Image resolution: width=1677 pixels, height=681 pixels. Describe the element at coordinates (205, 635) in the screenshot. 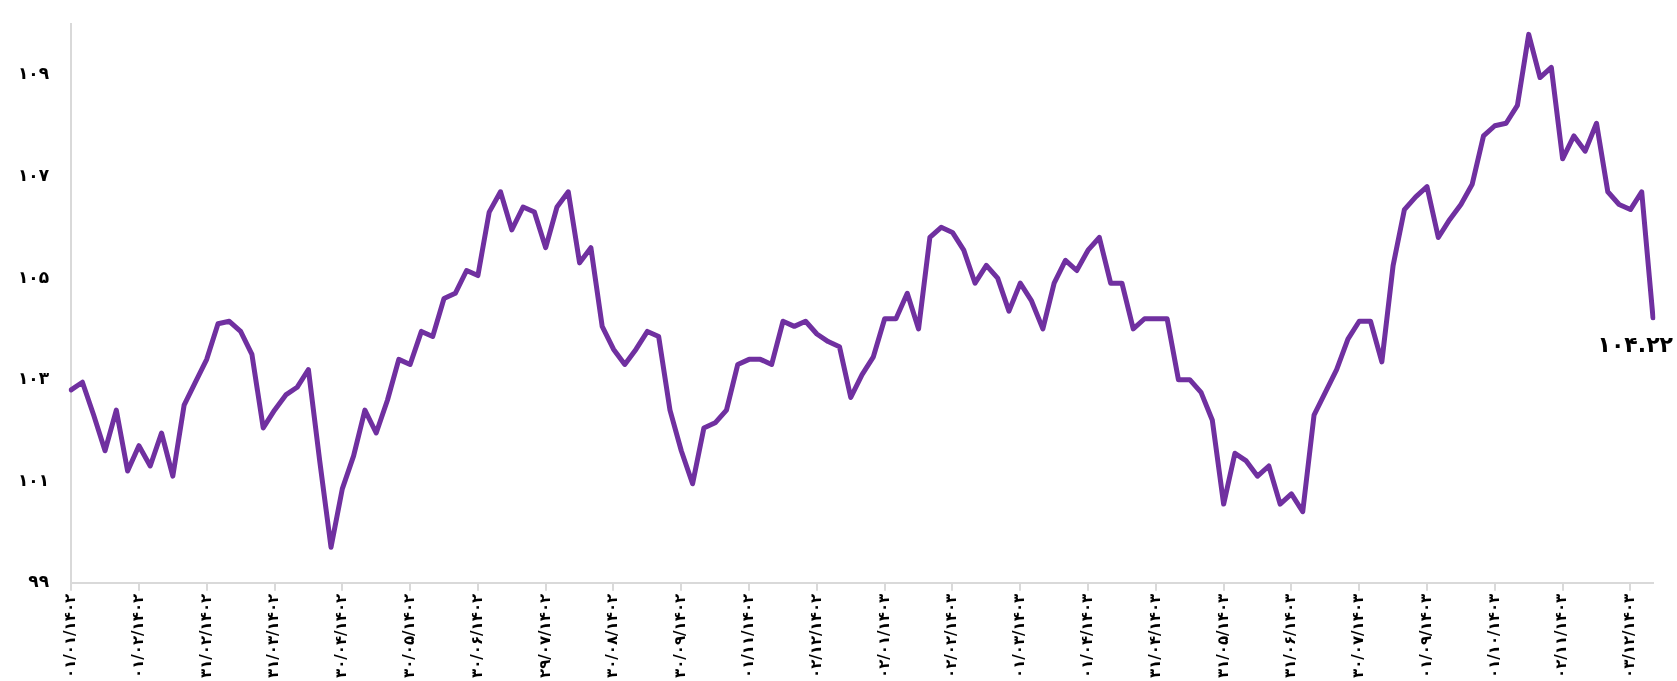

I see `x-tick-label: ۳۱/۰۲/۱۴۰۲` at that location.